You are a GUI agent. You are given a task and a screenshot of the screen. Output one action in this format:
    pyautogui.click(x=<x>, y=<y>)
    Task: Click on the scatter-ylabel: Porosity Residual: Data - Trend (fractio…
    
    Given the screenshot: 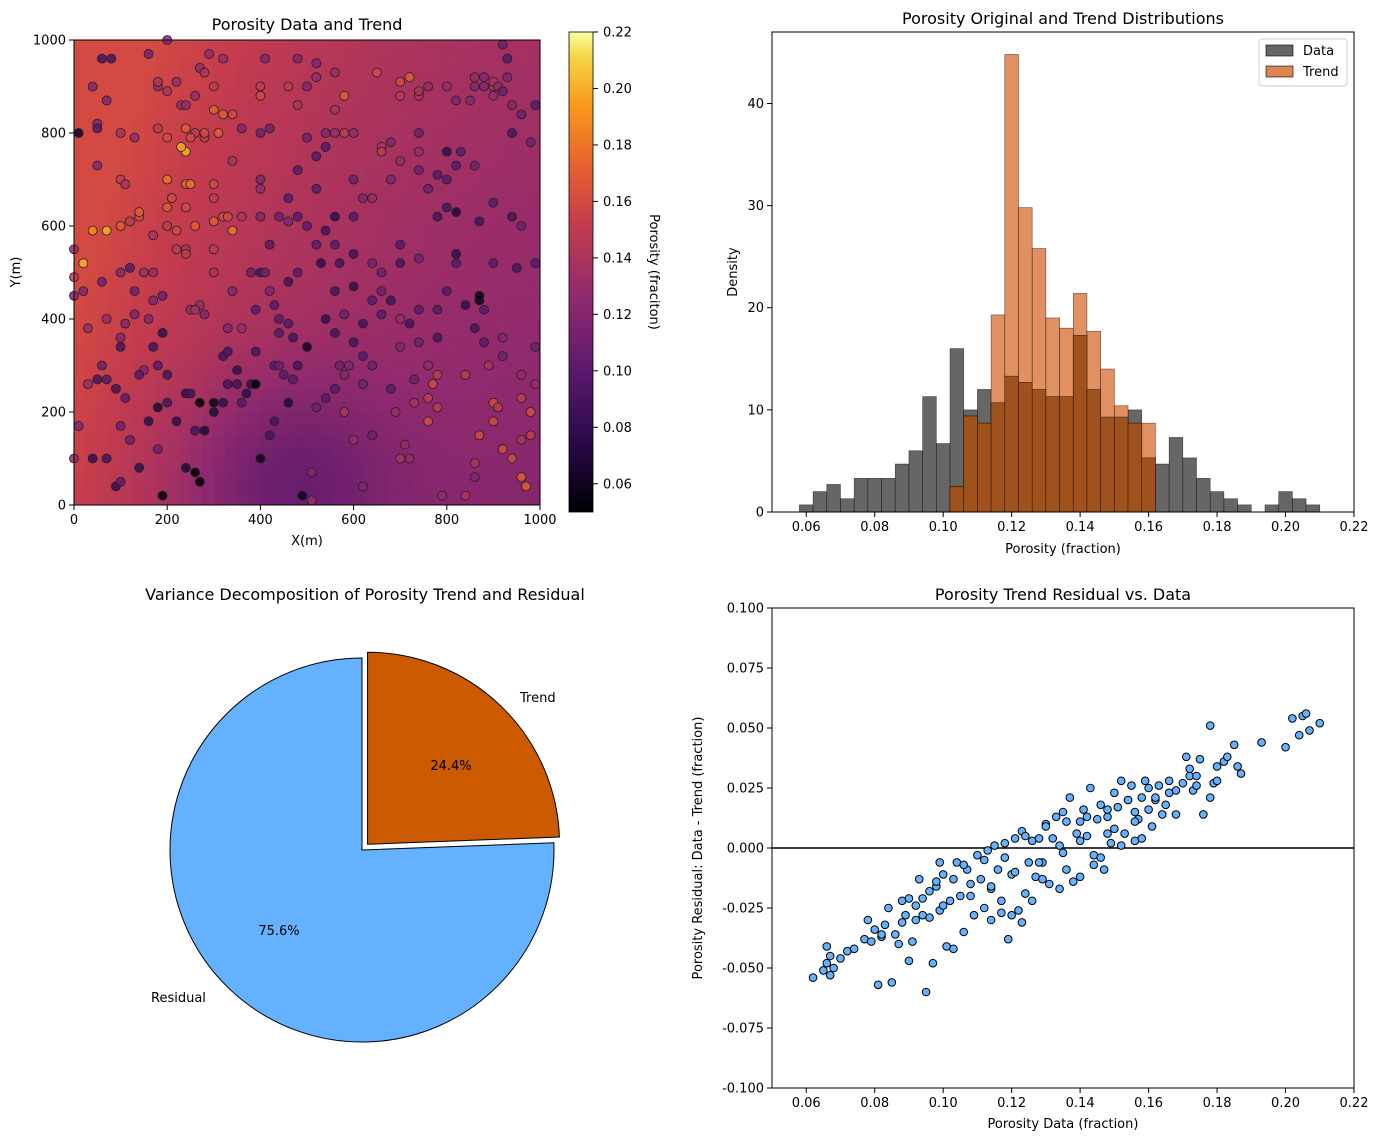 What is the action you would take?
    pyautogui.click(x=698, y=848)
    